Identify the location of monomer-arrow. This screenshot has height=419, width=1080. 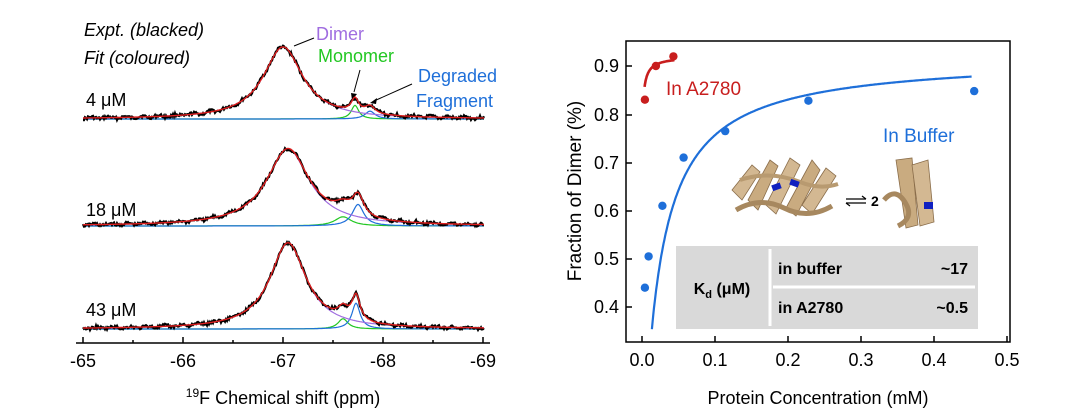
(357, 81).